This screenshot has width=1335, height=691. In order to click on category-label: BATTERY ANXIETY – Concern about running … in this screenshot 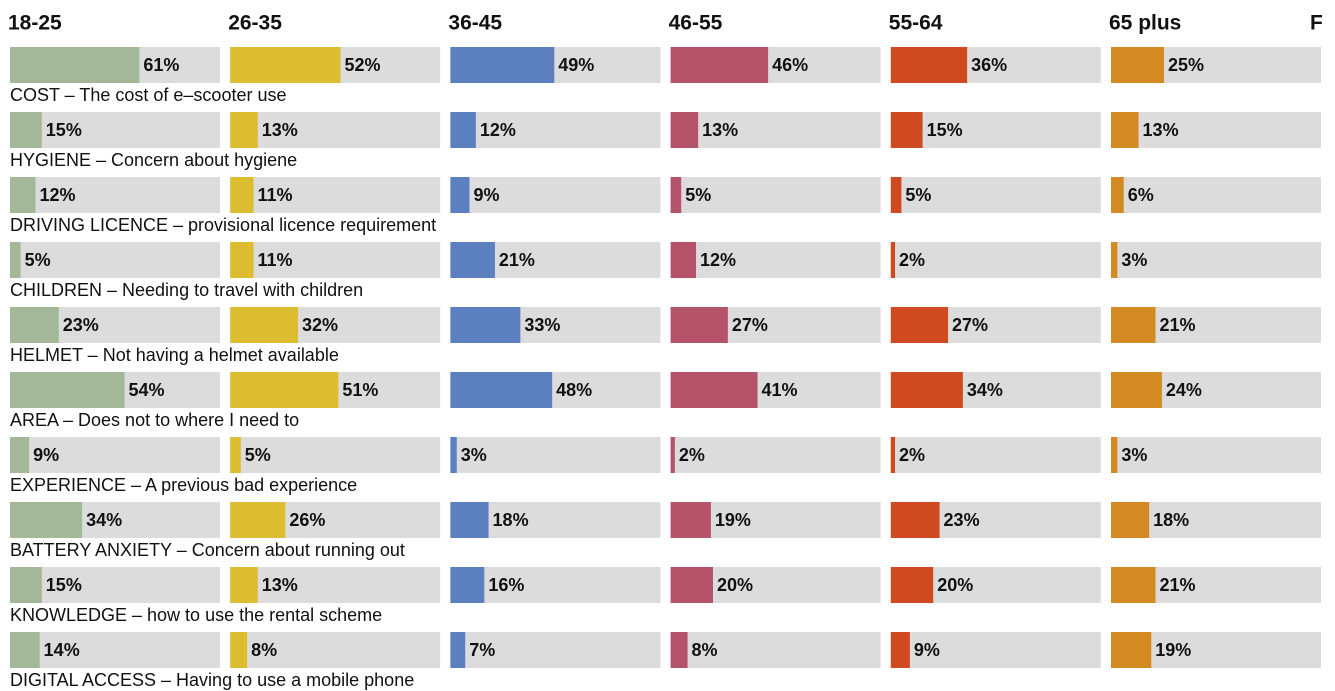, I will do `click(207, 550)`.